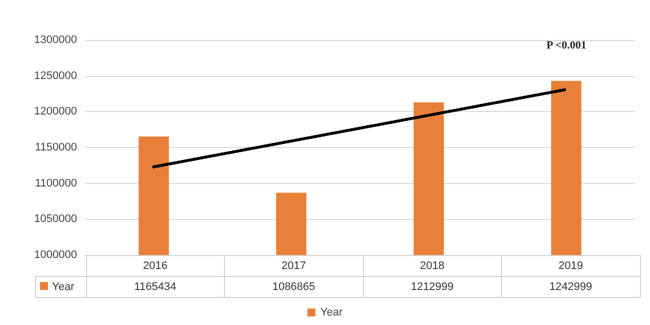 The width and height of the screenshot is (650, 325). I want to click on y-tick-label: 1100000, so click(55, 183).